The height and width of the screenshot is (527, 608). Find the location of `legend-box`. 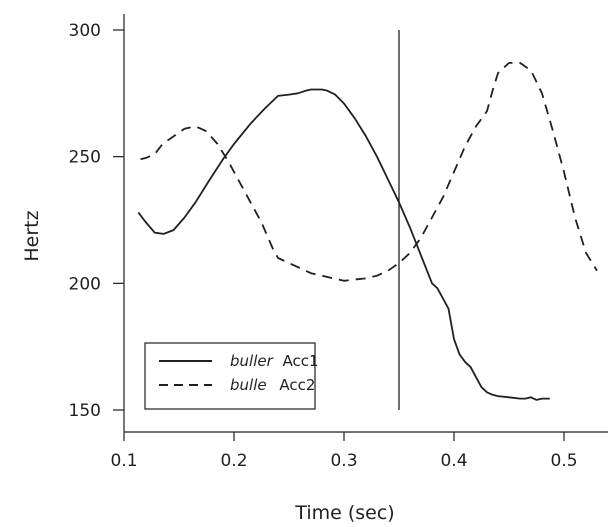

legend-box is located at coordinates (230, 376).